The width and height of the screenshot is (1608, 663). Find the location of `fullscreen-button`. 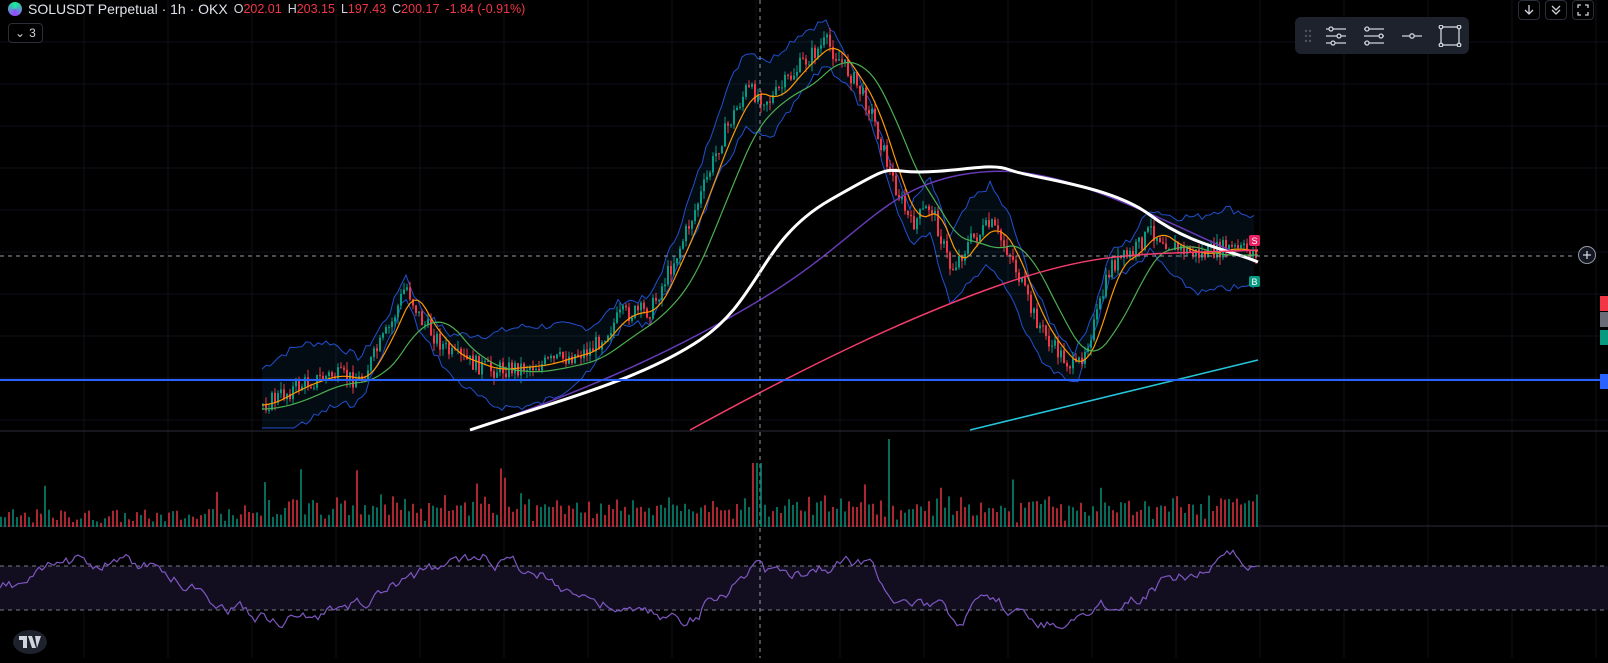

fullscreen-button is located at coordinates (1583, 10).